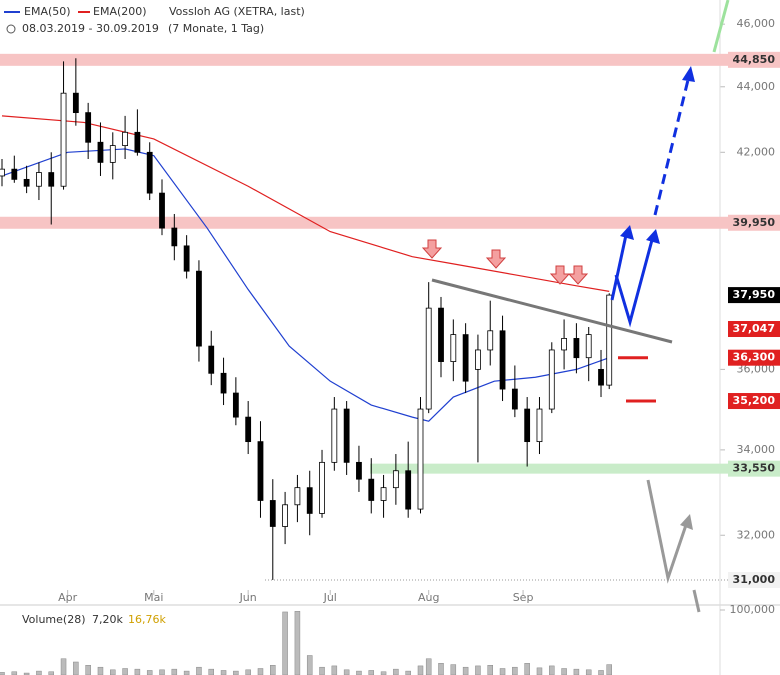  I want to click on x-tick-label: Apr, so click(68, 597).